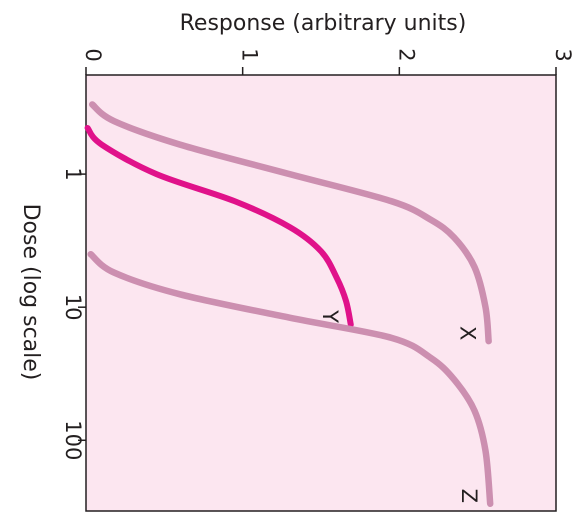  I want to click on response-tick-label: 2, so click(406, 54).